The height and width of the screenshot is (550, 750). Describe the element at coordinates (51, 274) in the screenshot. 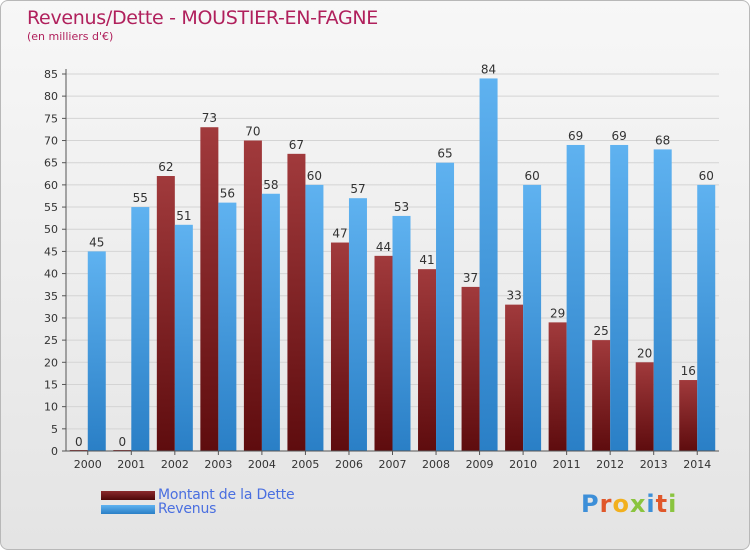

I see `y-tick-label: 40` at that location.